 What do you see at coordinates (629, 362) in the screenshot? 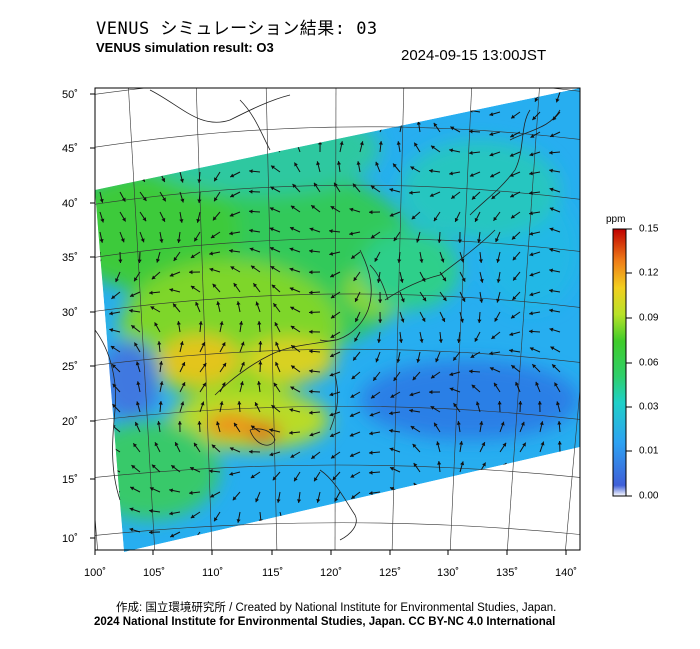
I see `colorbar-ticks` at bounding box center [629, 362].